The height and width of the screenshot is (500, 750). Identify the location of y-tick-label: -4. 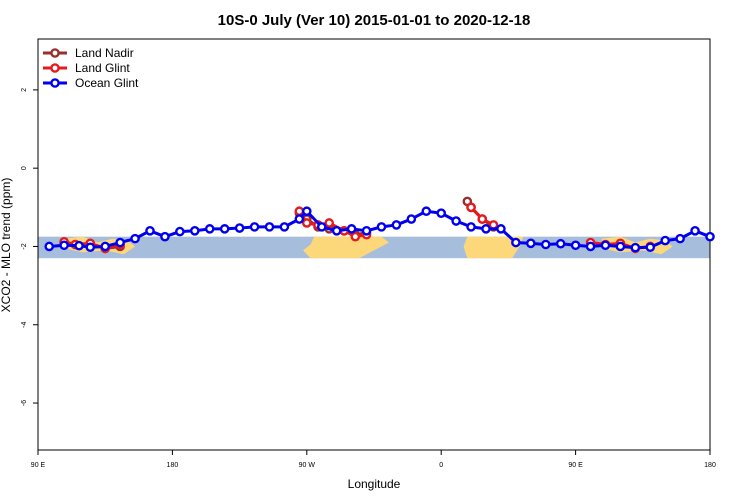
(24, 325).